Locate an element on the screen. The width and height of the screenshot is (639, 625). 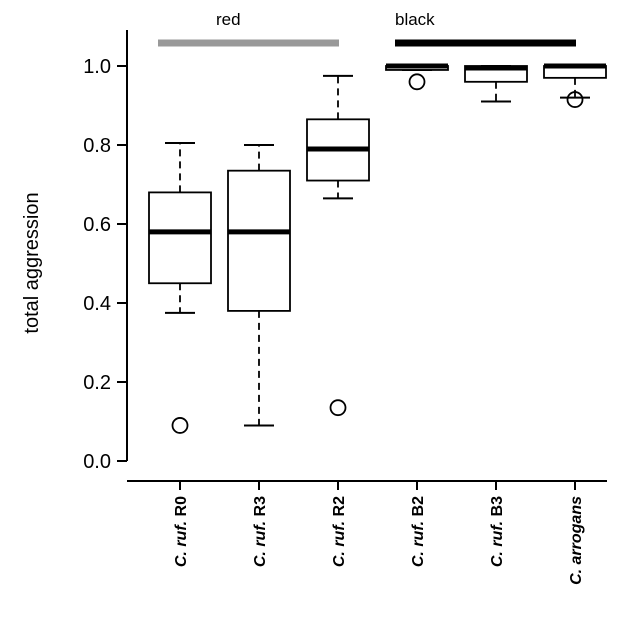
x-tick-label: C. ruf. R3 is located at coordinates (260, 531).